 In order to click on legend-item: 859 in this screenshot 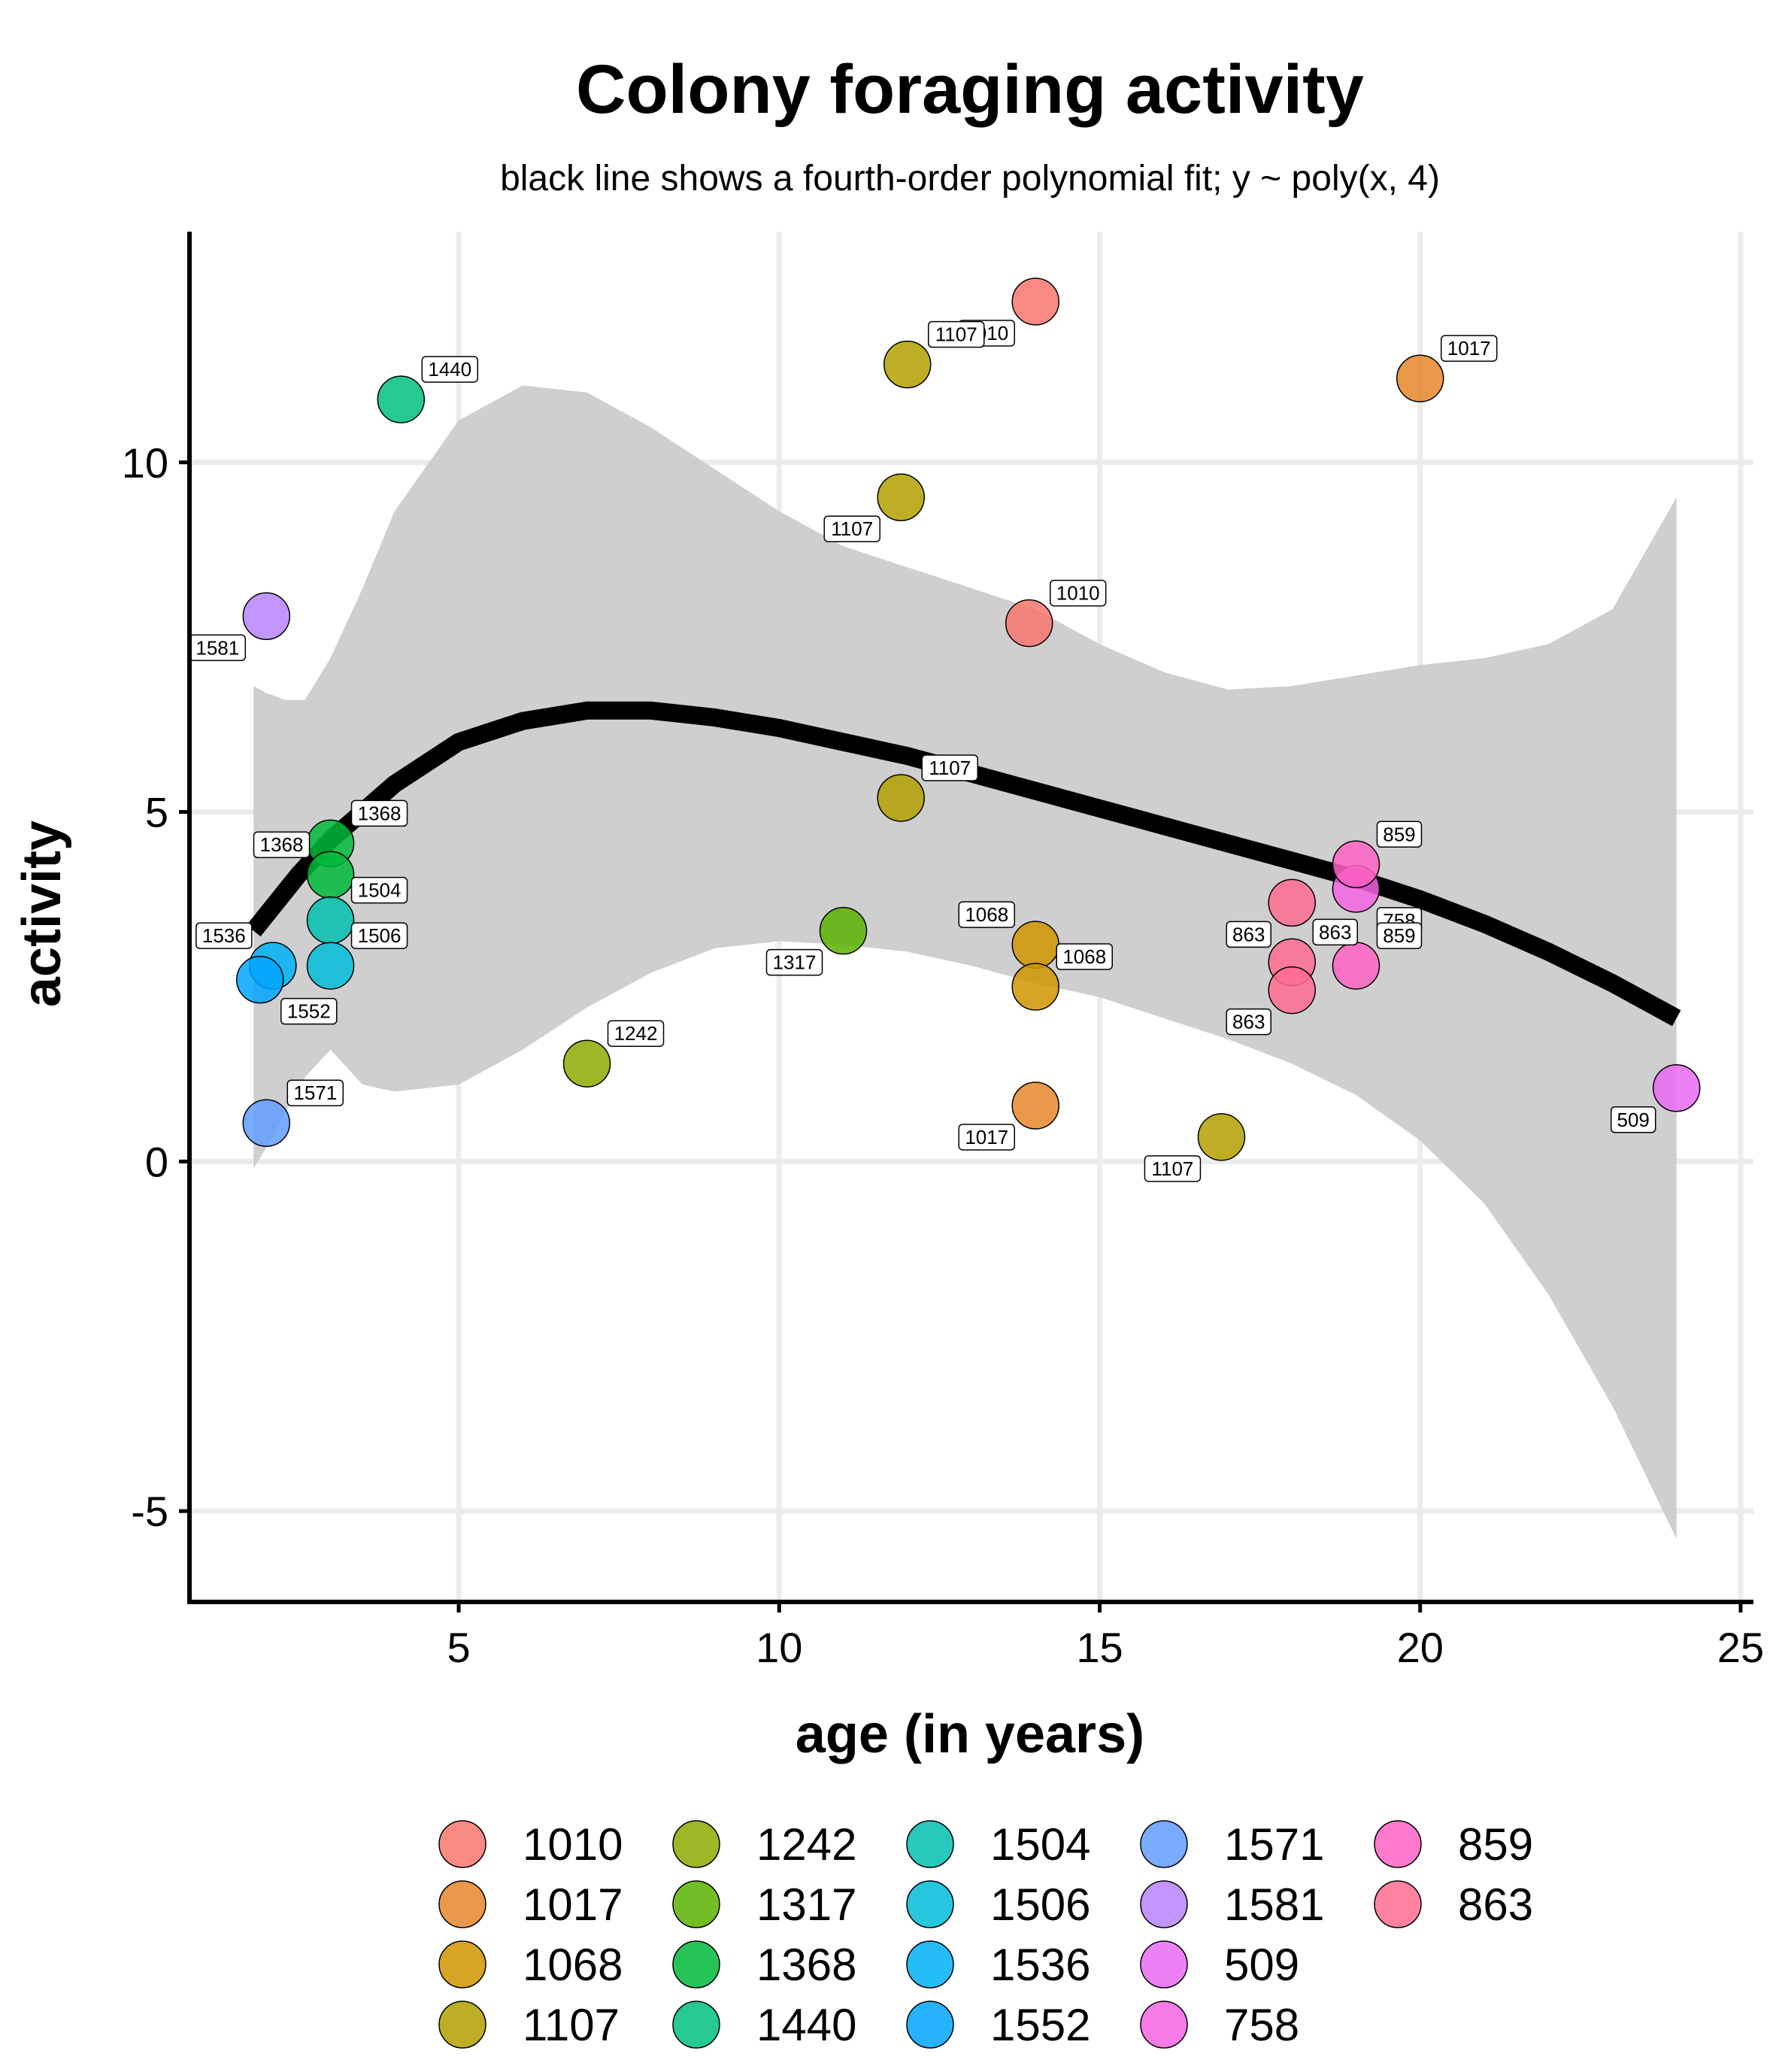, I will do `click(1453, 1844)`.